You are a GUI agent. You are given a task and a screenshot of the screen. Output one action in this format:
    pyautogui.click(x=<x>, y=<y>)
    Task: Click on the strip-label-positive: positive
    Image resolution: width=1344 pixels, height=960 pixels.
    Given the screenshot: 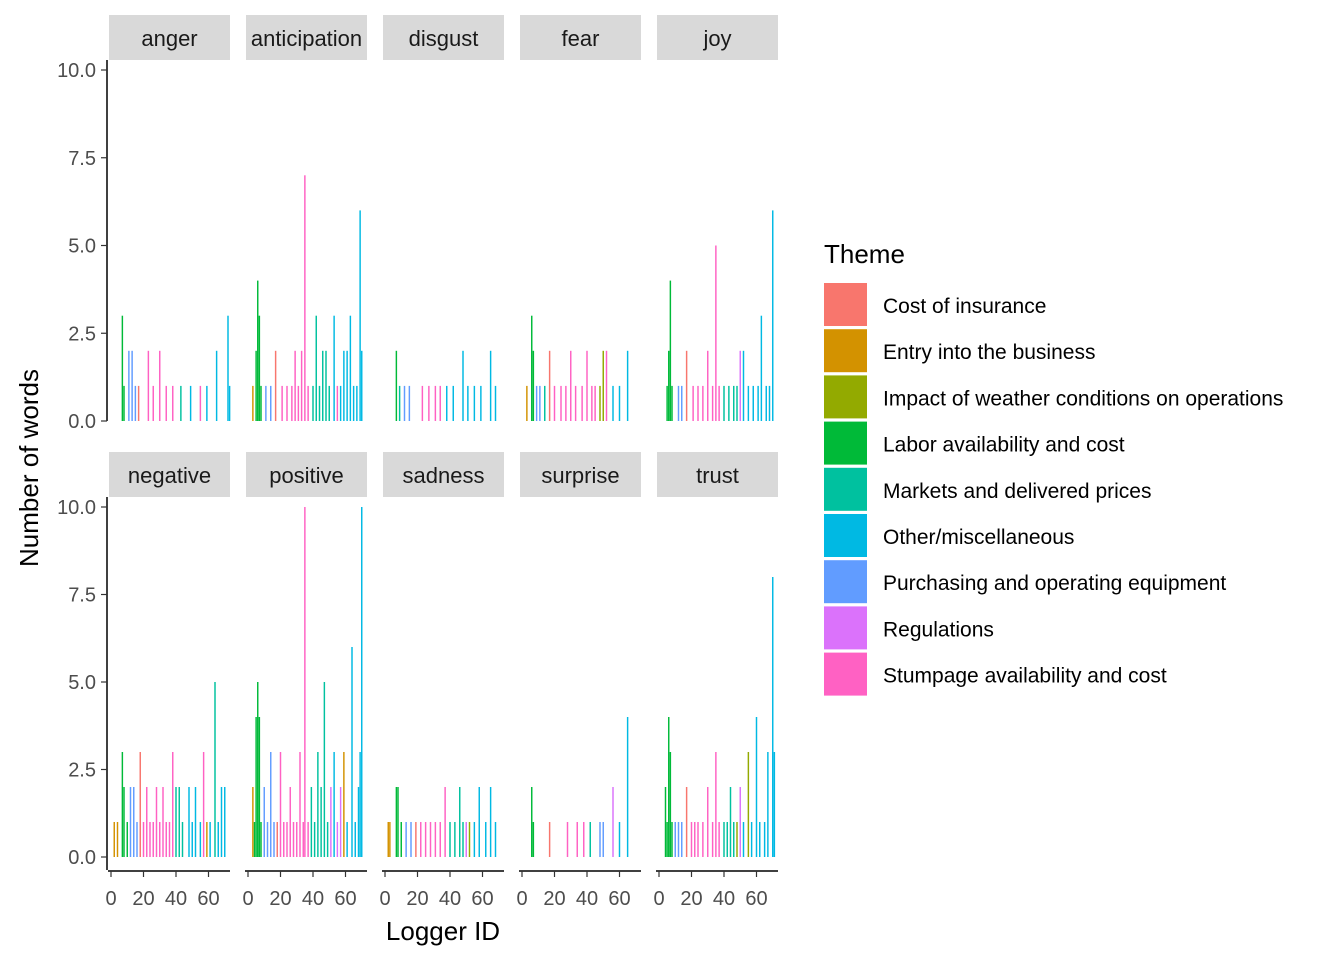 What is the action you would take?
    pyautogui.click(x=306, y=475)
    